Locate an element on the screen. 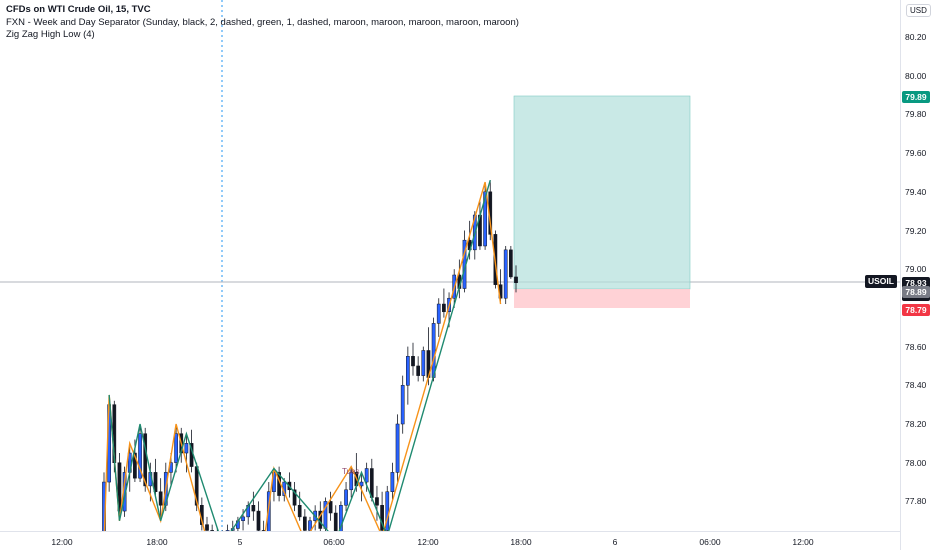 The width and height of the screenshot is (932, 551). time-axis: 12:00 18:00 5 06:00 12:00 18:00 6 06:00 12:00 is located at coordinates (450, 541).